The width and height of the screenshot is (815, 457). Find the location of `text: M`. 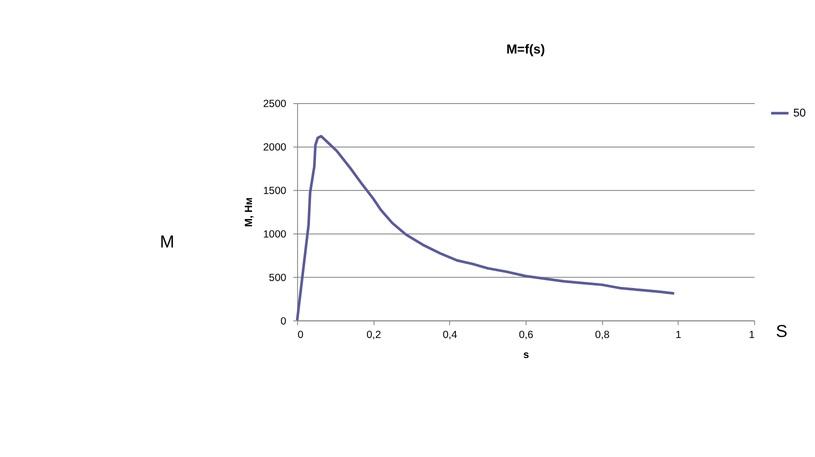

text: M is located at coordinates (167, 241).